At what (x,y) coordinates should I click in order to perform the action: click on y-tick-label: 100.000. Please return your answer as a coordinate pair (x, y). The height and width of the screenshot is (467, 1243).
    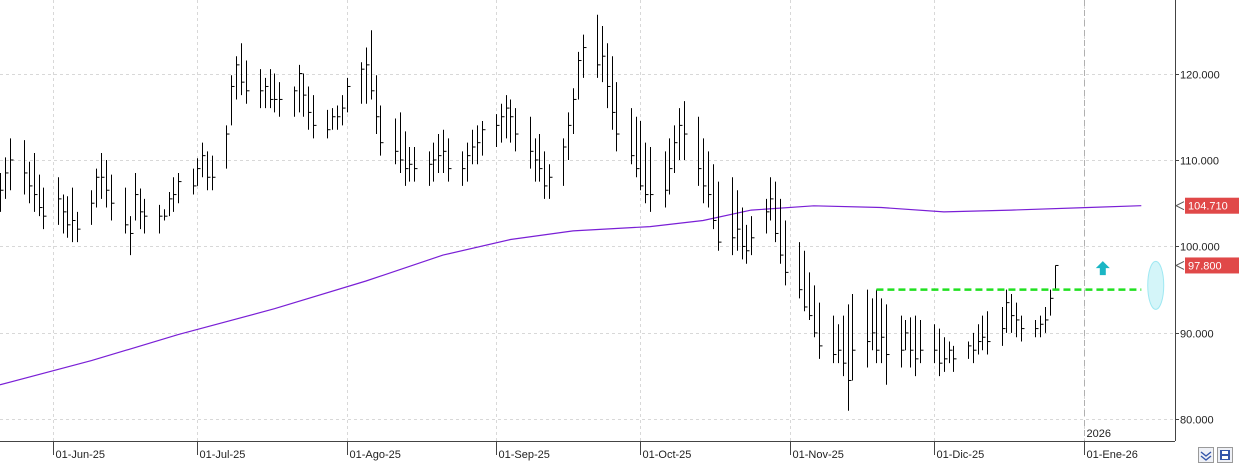
    Looking at the image, I should click on (1200, 248).